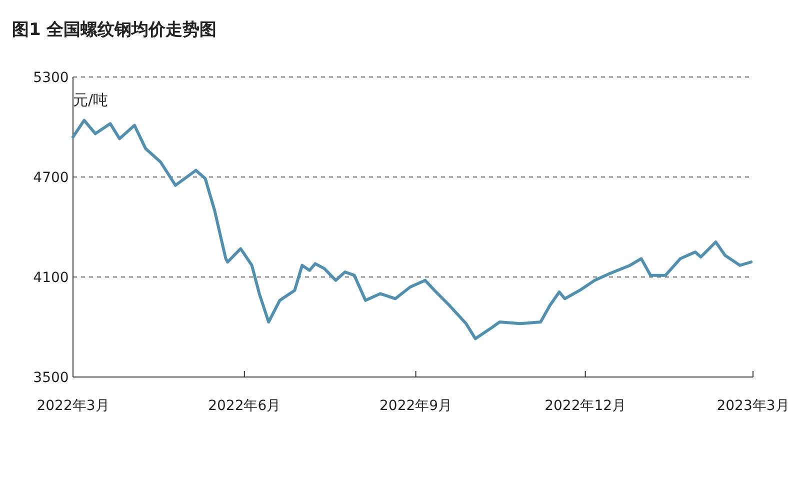 This screenshot has width=800, height=500. What do you see at coordinates (51, 178) in the screenshot?
I see `y-tick-label: 4700` at bounding box center [51, 178].